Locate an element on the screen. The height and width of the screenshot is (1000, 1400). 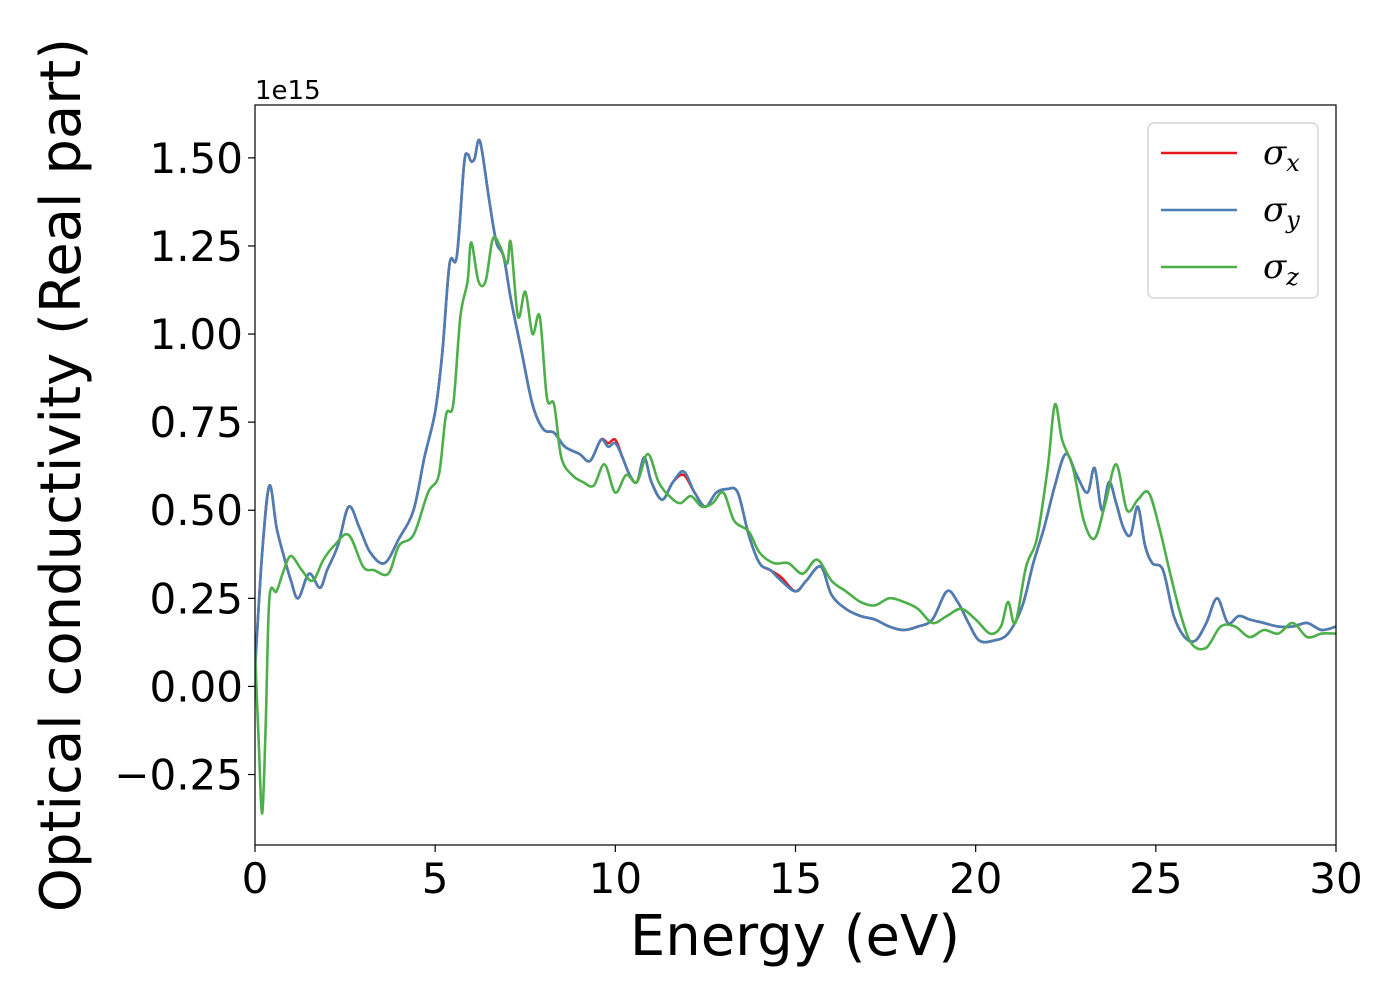
x-tick-label: 25 is located at coordinates (1155, 878).